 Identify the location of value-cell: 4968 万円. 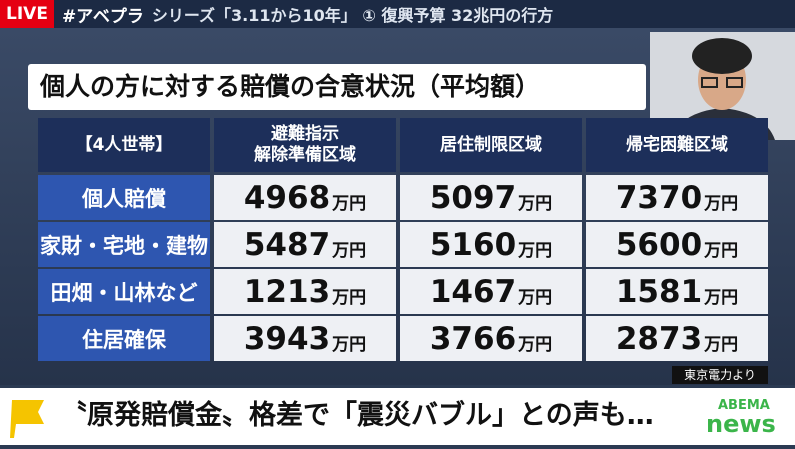
(305, 197).